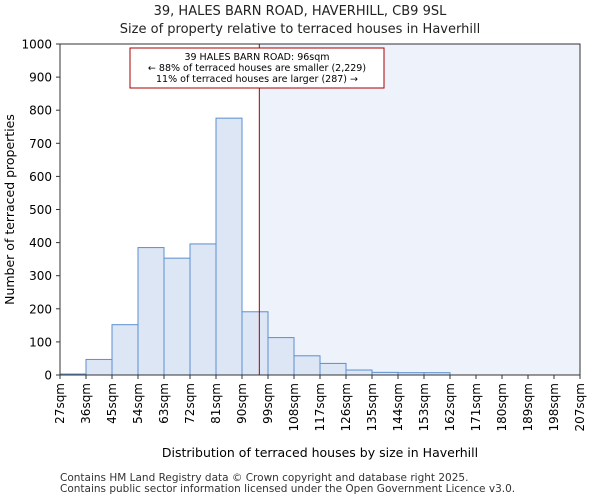 This screenshot has width=600, height=500. Describe the element at coordinates (112, 403) in the screenshot. I see `x-tick-label: 45sqm` at that location.